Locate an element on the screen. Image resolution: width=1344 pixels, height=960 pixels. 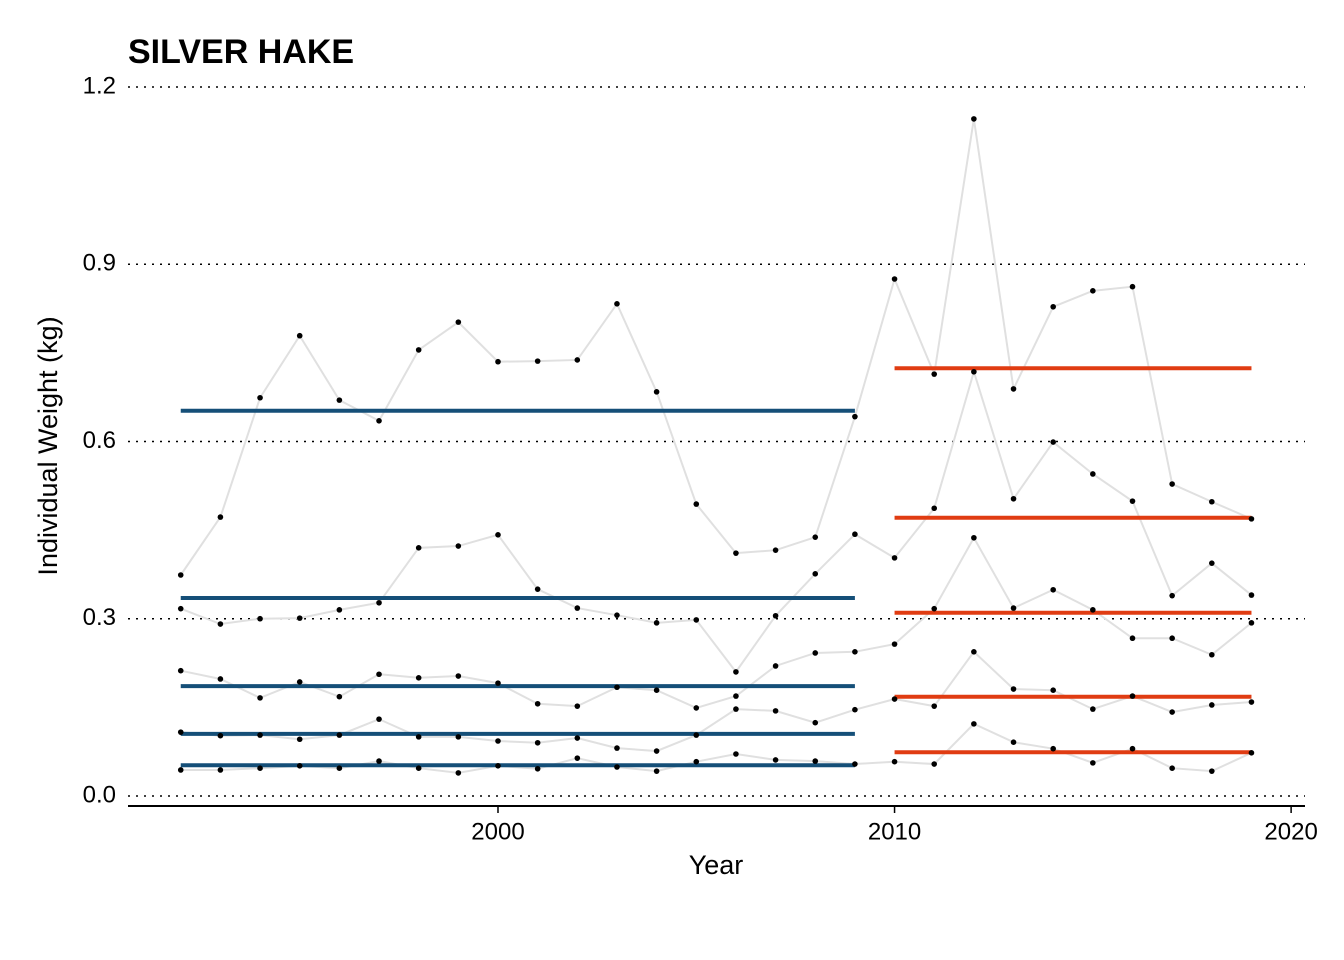
y-tick-label: 0.6 is located at coordinates (99, 440).